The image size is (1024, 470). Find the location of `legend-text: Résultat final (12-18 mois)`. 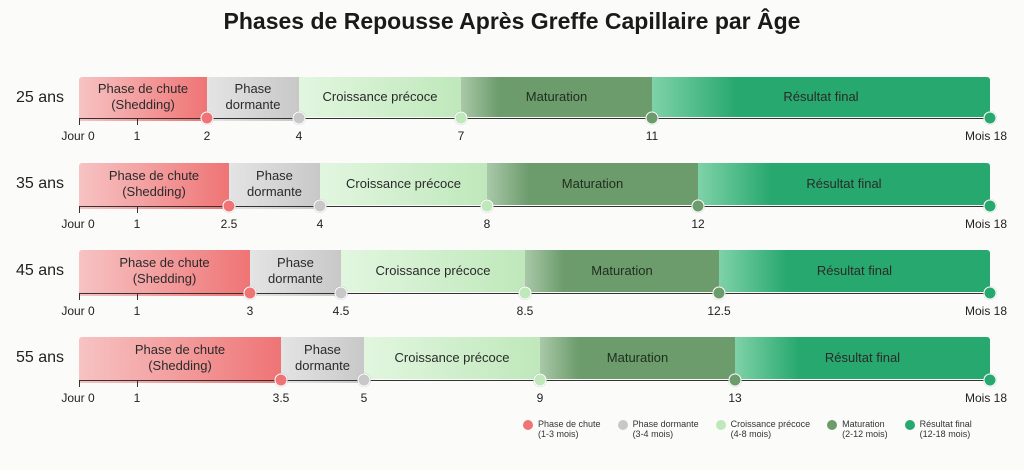

legend-text: Résultat final (12-18 mois) is located at coordinates (946, 429).